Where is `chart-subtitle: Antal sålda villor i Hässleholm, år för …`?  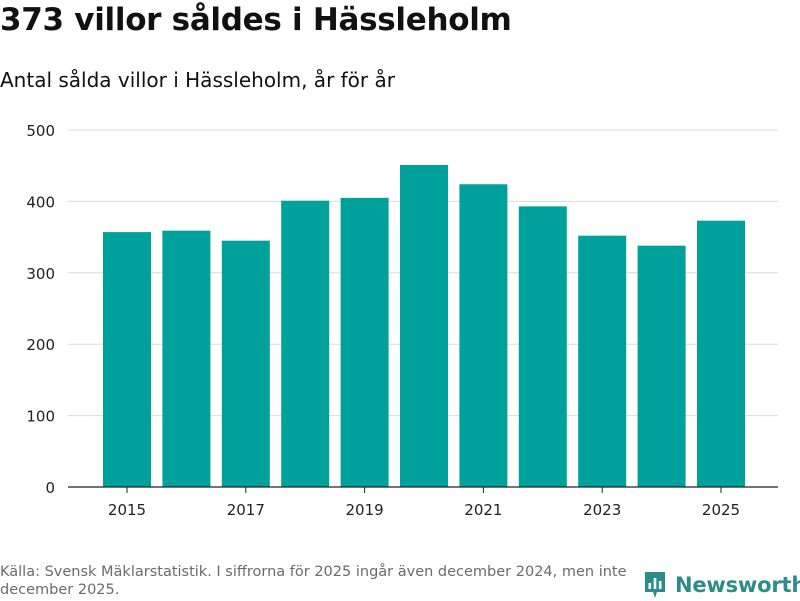 chart-subtitle: Antal sålda villor i Hässleholm, år för … is located at coordinates (197, 80).